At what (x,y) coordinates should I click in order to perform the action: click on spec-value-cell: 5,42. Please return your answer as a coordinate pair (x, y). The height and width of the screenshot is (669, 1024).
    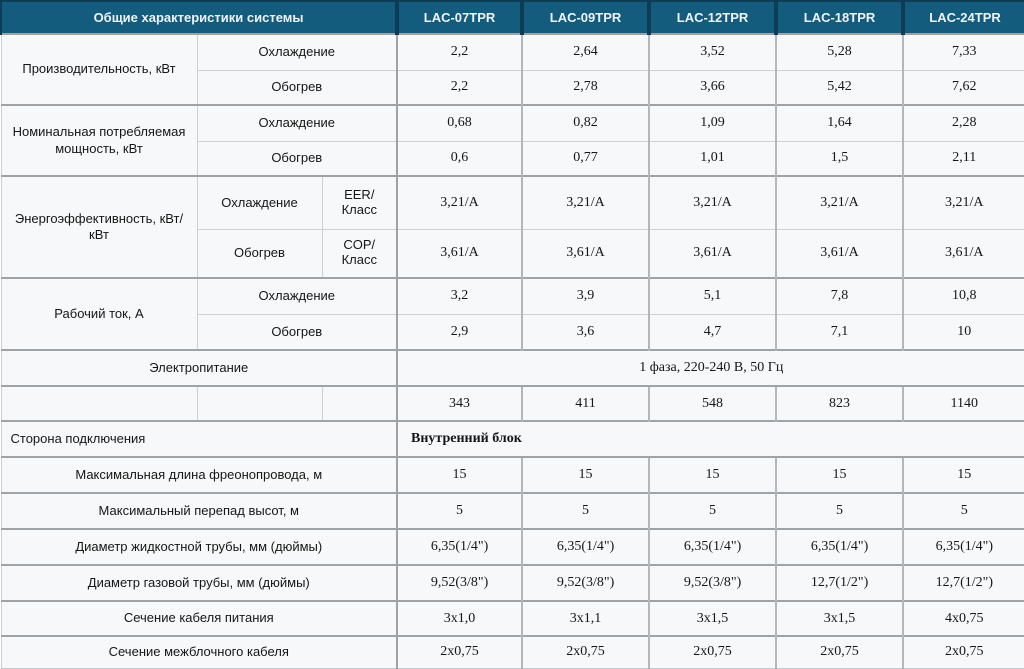
    Looking at the image, I should click on (839, 87).